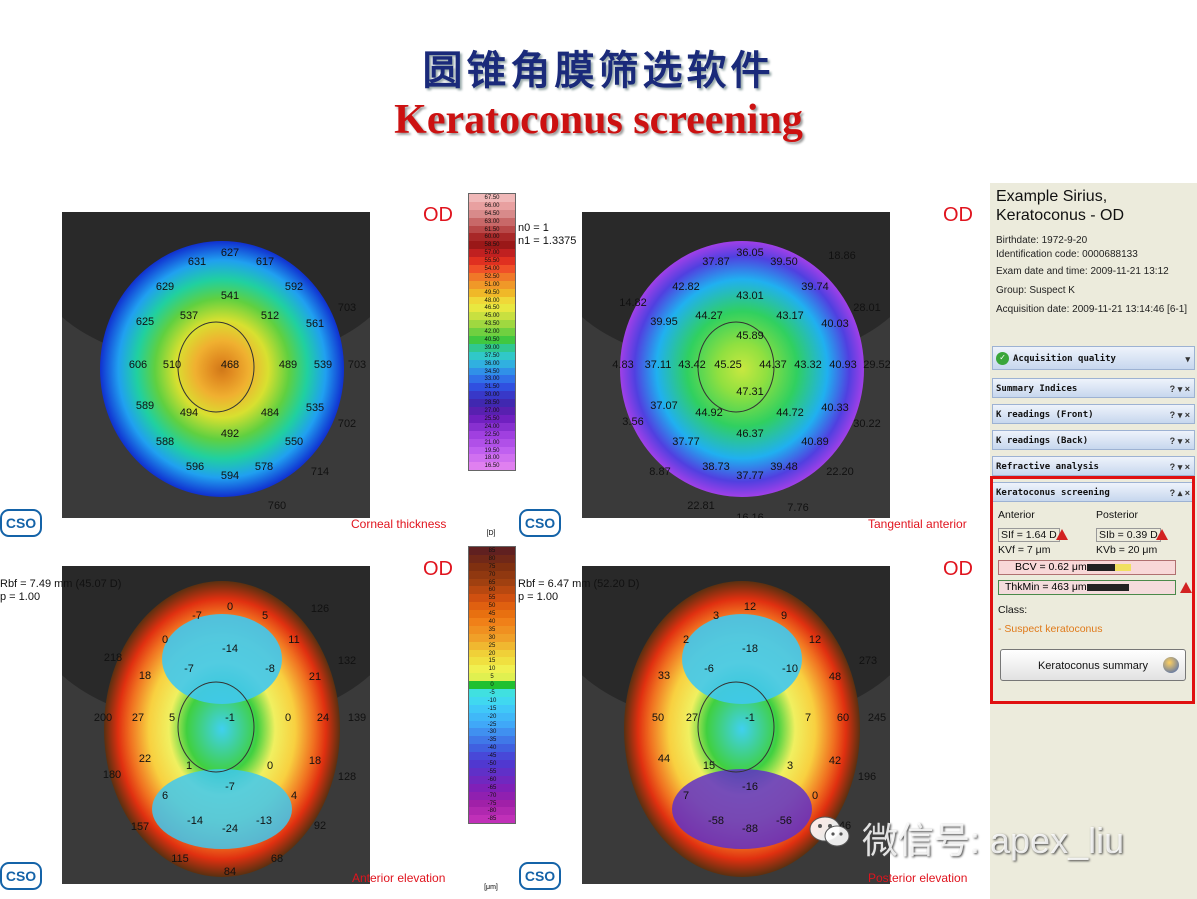 This screenshot has height=899, width=1197. I want to click on map-value: 45.89, so click(750, 336).